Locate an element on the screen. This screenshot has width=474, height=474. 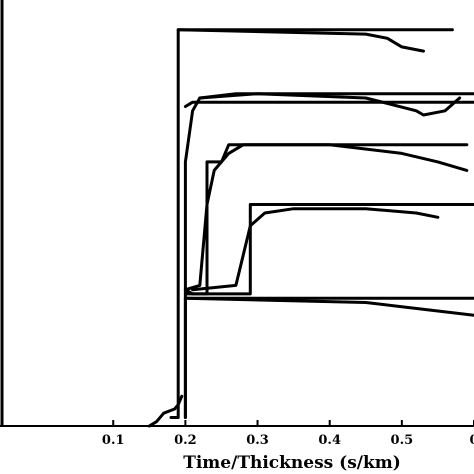
x-axis-title: Time/Thickness (s/km) is located at coordinates (292, 463).